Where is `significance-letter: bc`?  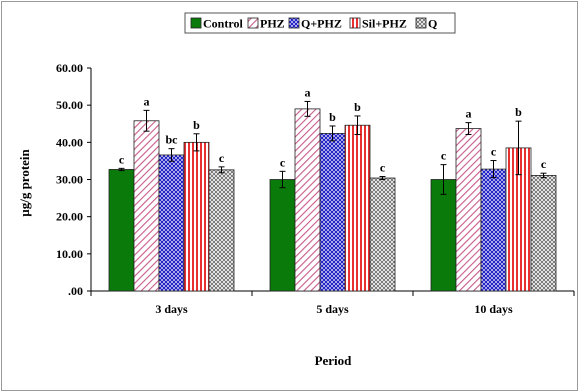 significance-letter: bc is located at coordinates (172, 140).